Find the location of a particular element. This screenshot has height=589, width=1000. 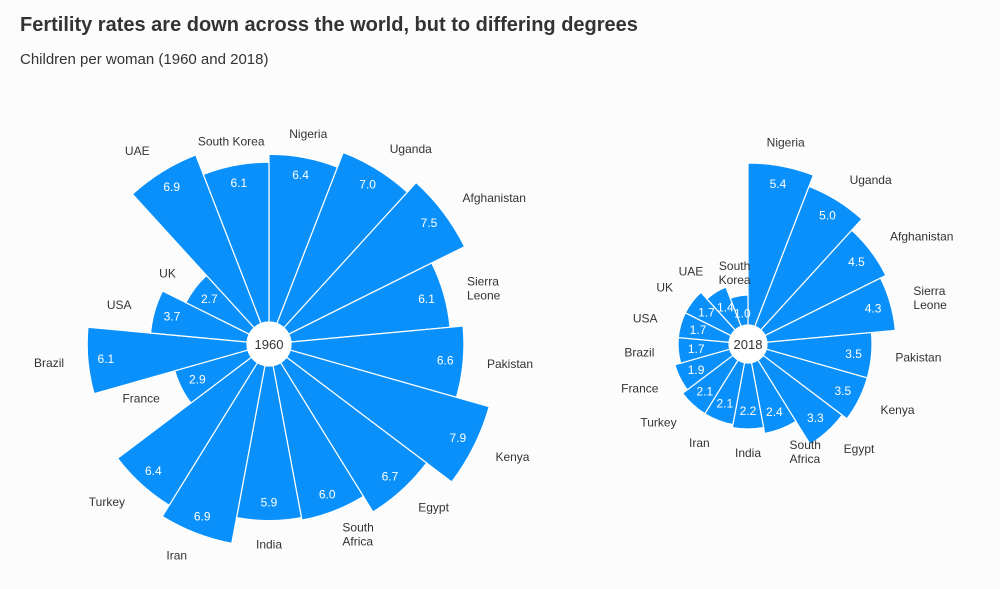

value-label-2018-brazil: 1.7 is located at coordinates (696, 349).